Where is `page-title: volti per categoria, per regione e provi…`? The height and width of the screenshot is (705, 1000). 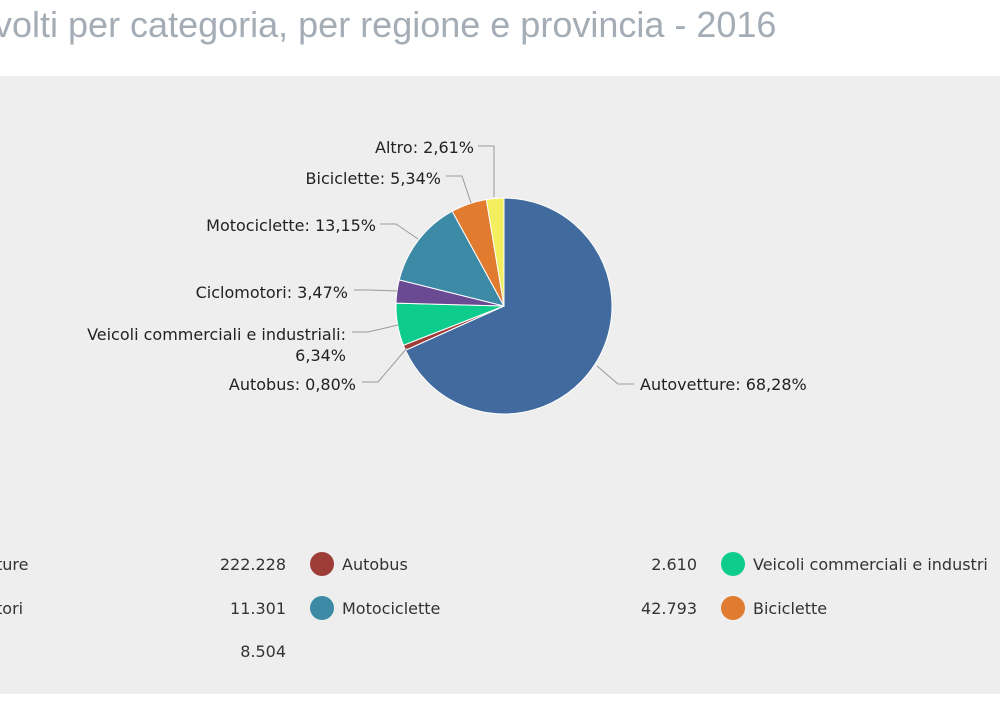 page-title: volti per categoria, per regione e provi… is located at coordinates (388, 24).